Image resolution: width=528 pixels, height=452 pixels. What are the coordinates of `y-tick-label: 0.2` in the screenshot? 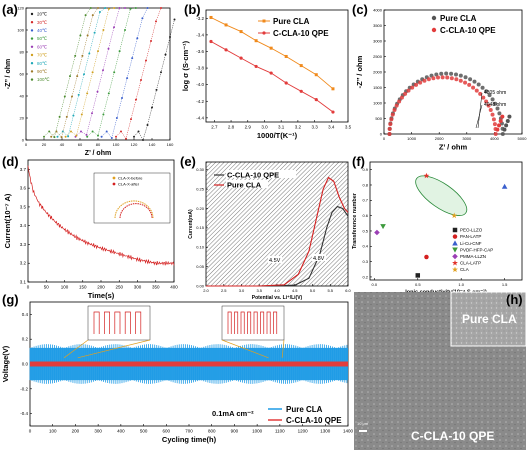 It's located at (365, 276).